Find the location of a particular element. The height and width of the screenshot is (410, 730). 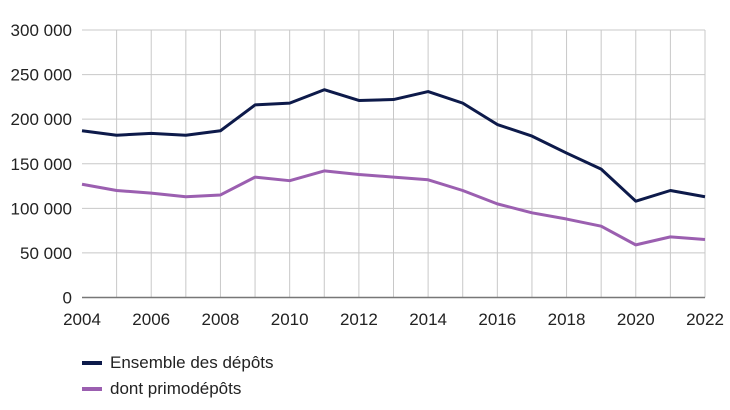

x-tick-label: 2016 is located at coordinates (497, 319).